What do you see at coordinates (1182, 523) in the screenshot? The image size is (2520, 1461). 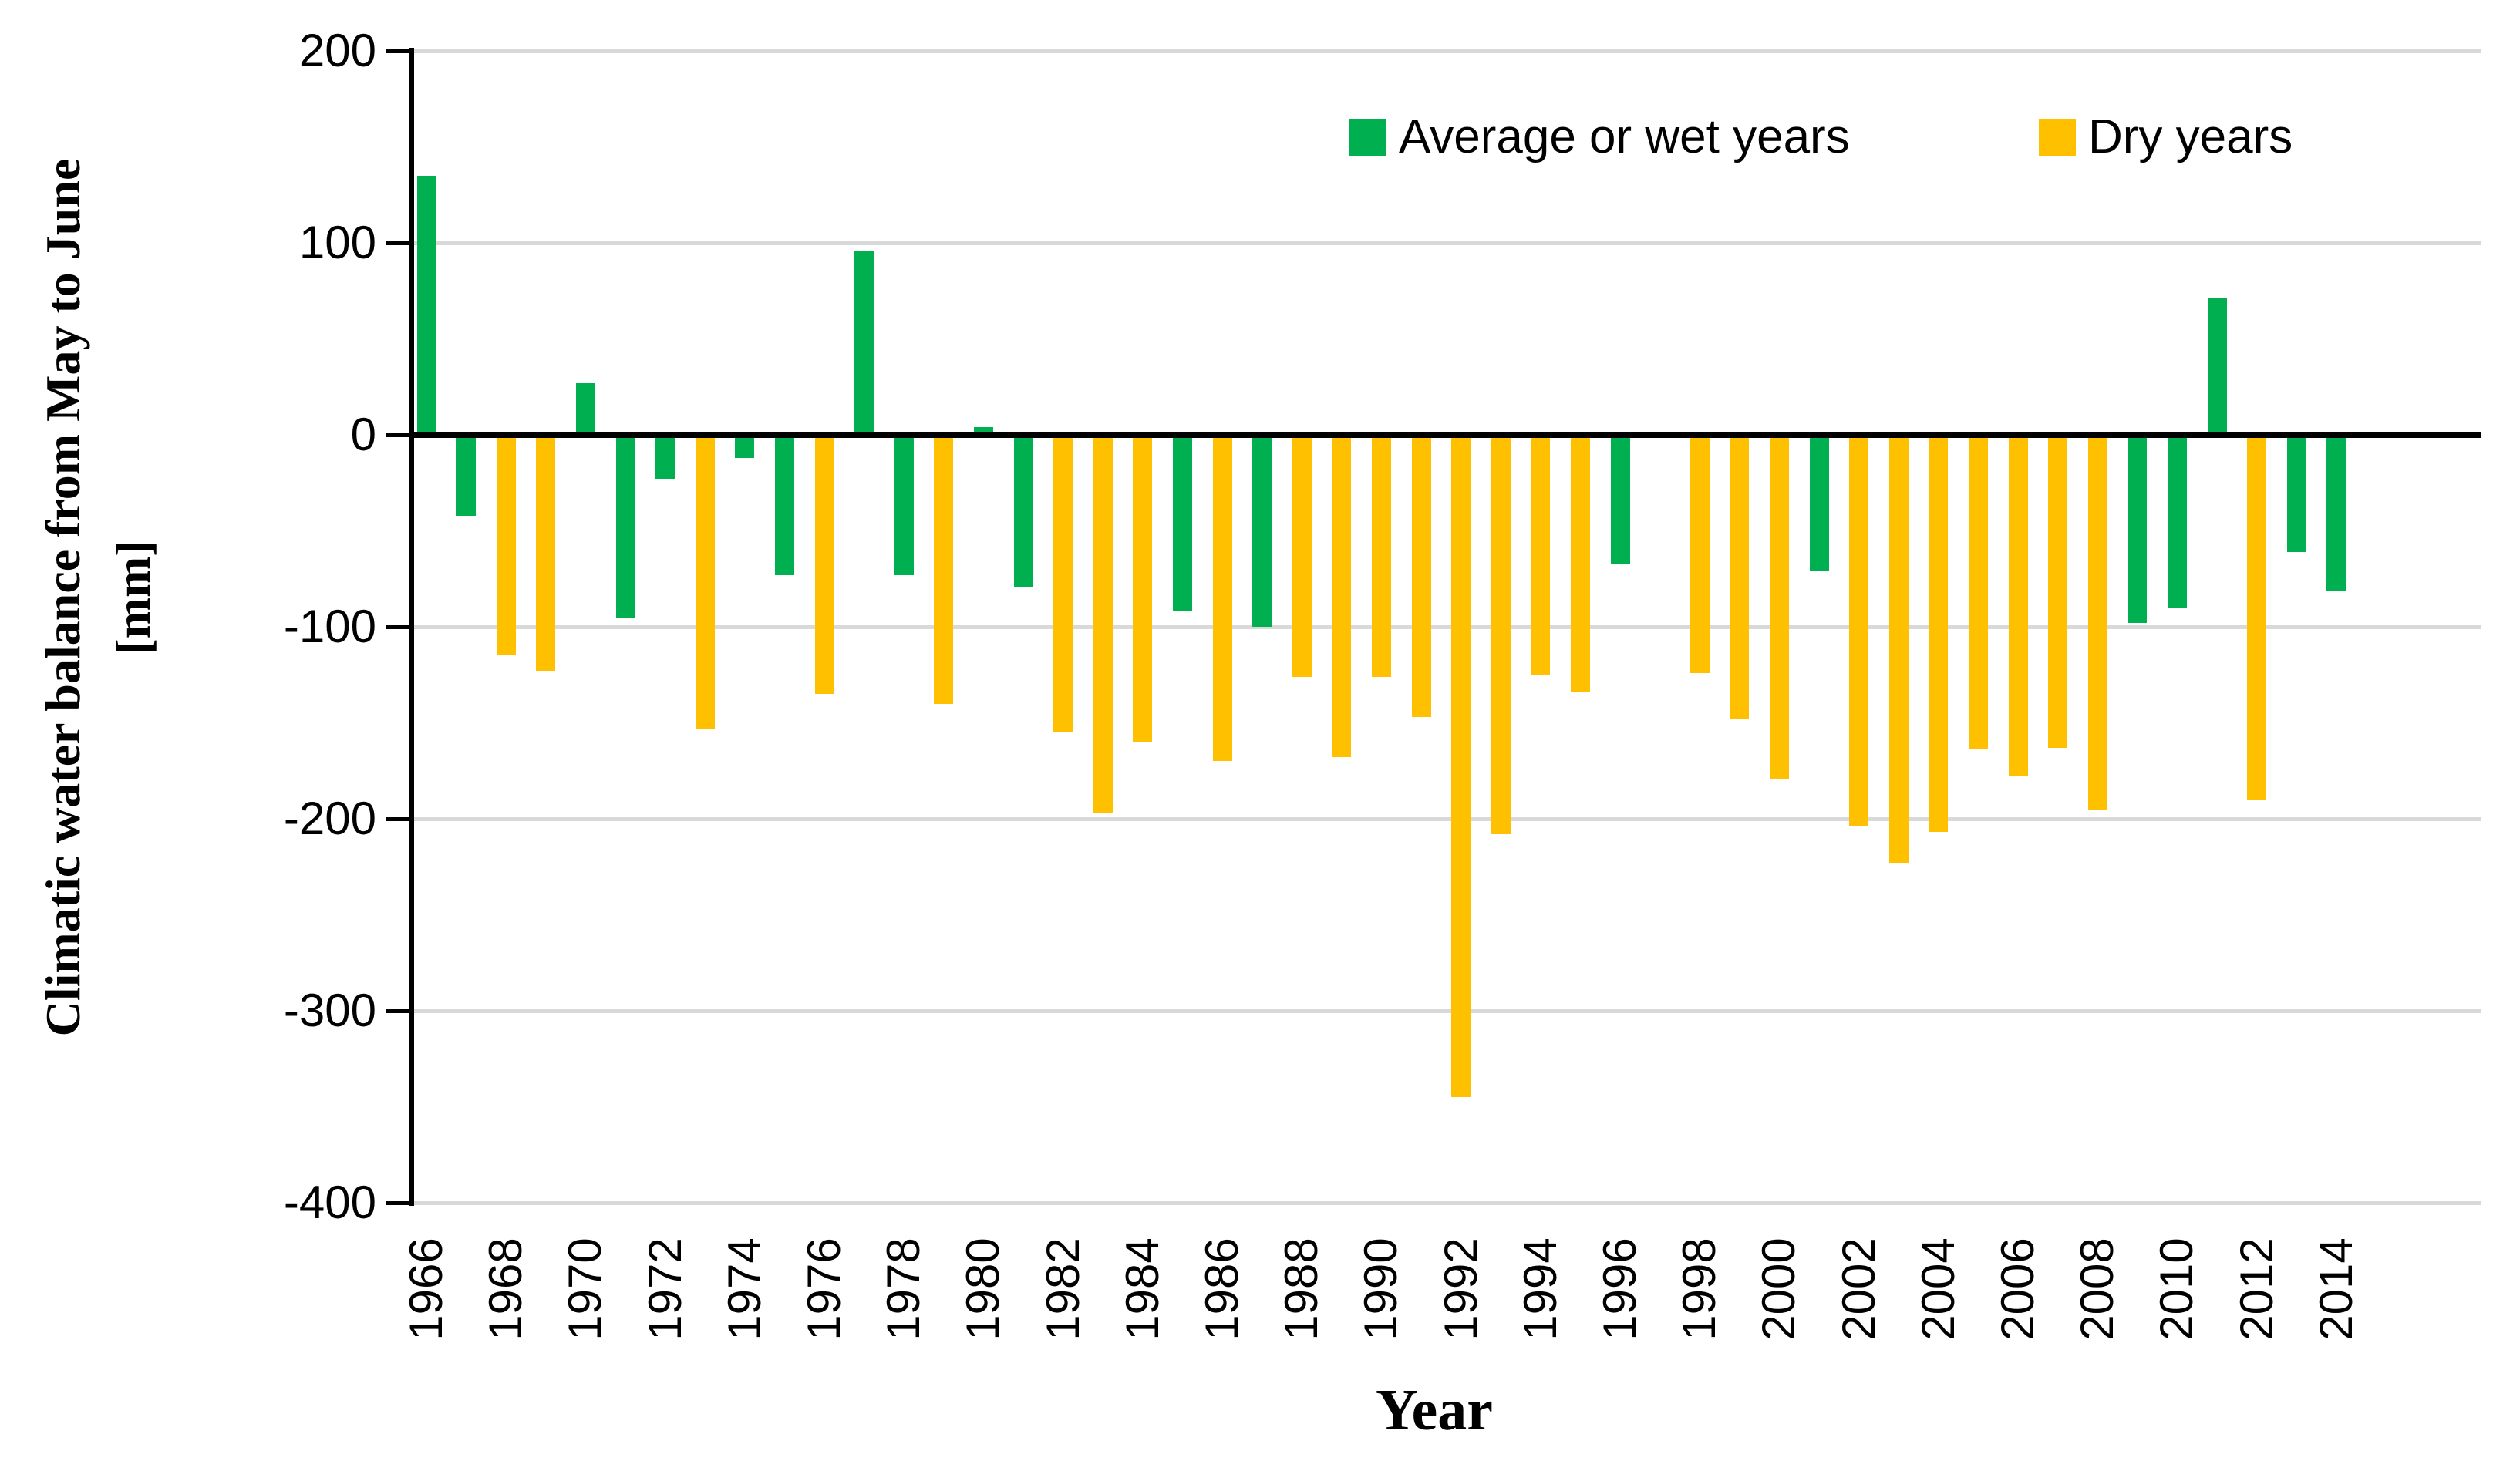 I see `bar-1985-wet` at bounding box center [1182, 523].